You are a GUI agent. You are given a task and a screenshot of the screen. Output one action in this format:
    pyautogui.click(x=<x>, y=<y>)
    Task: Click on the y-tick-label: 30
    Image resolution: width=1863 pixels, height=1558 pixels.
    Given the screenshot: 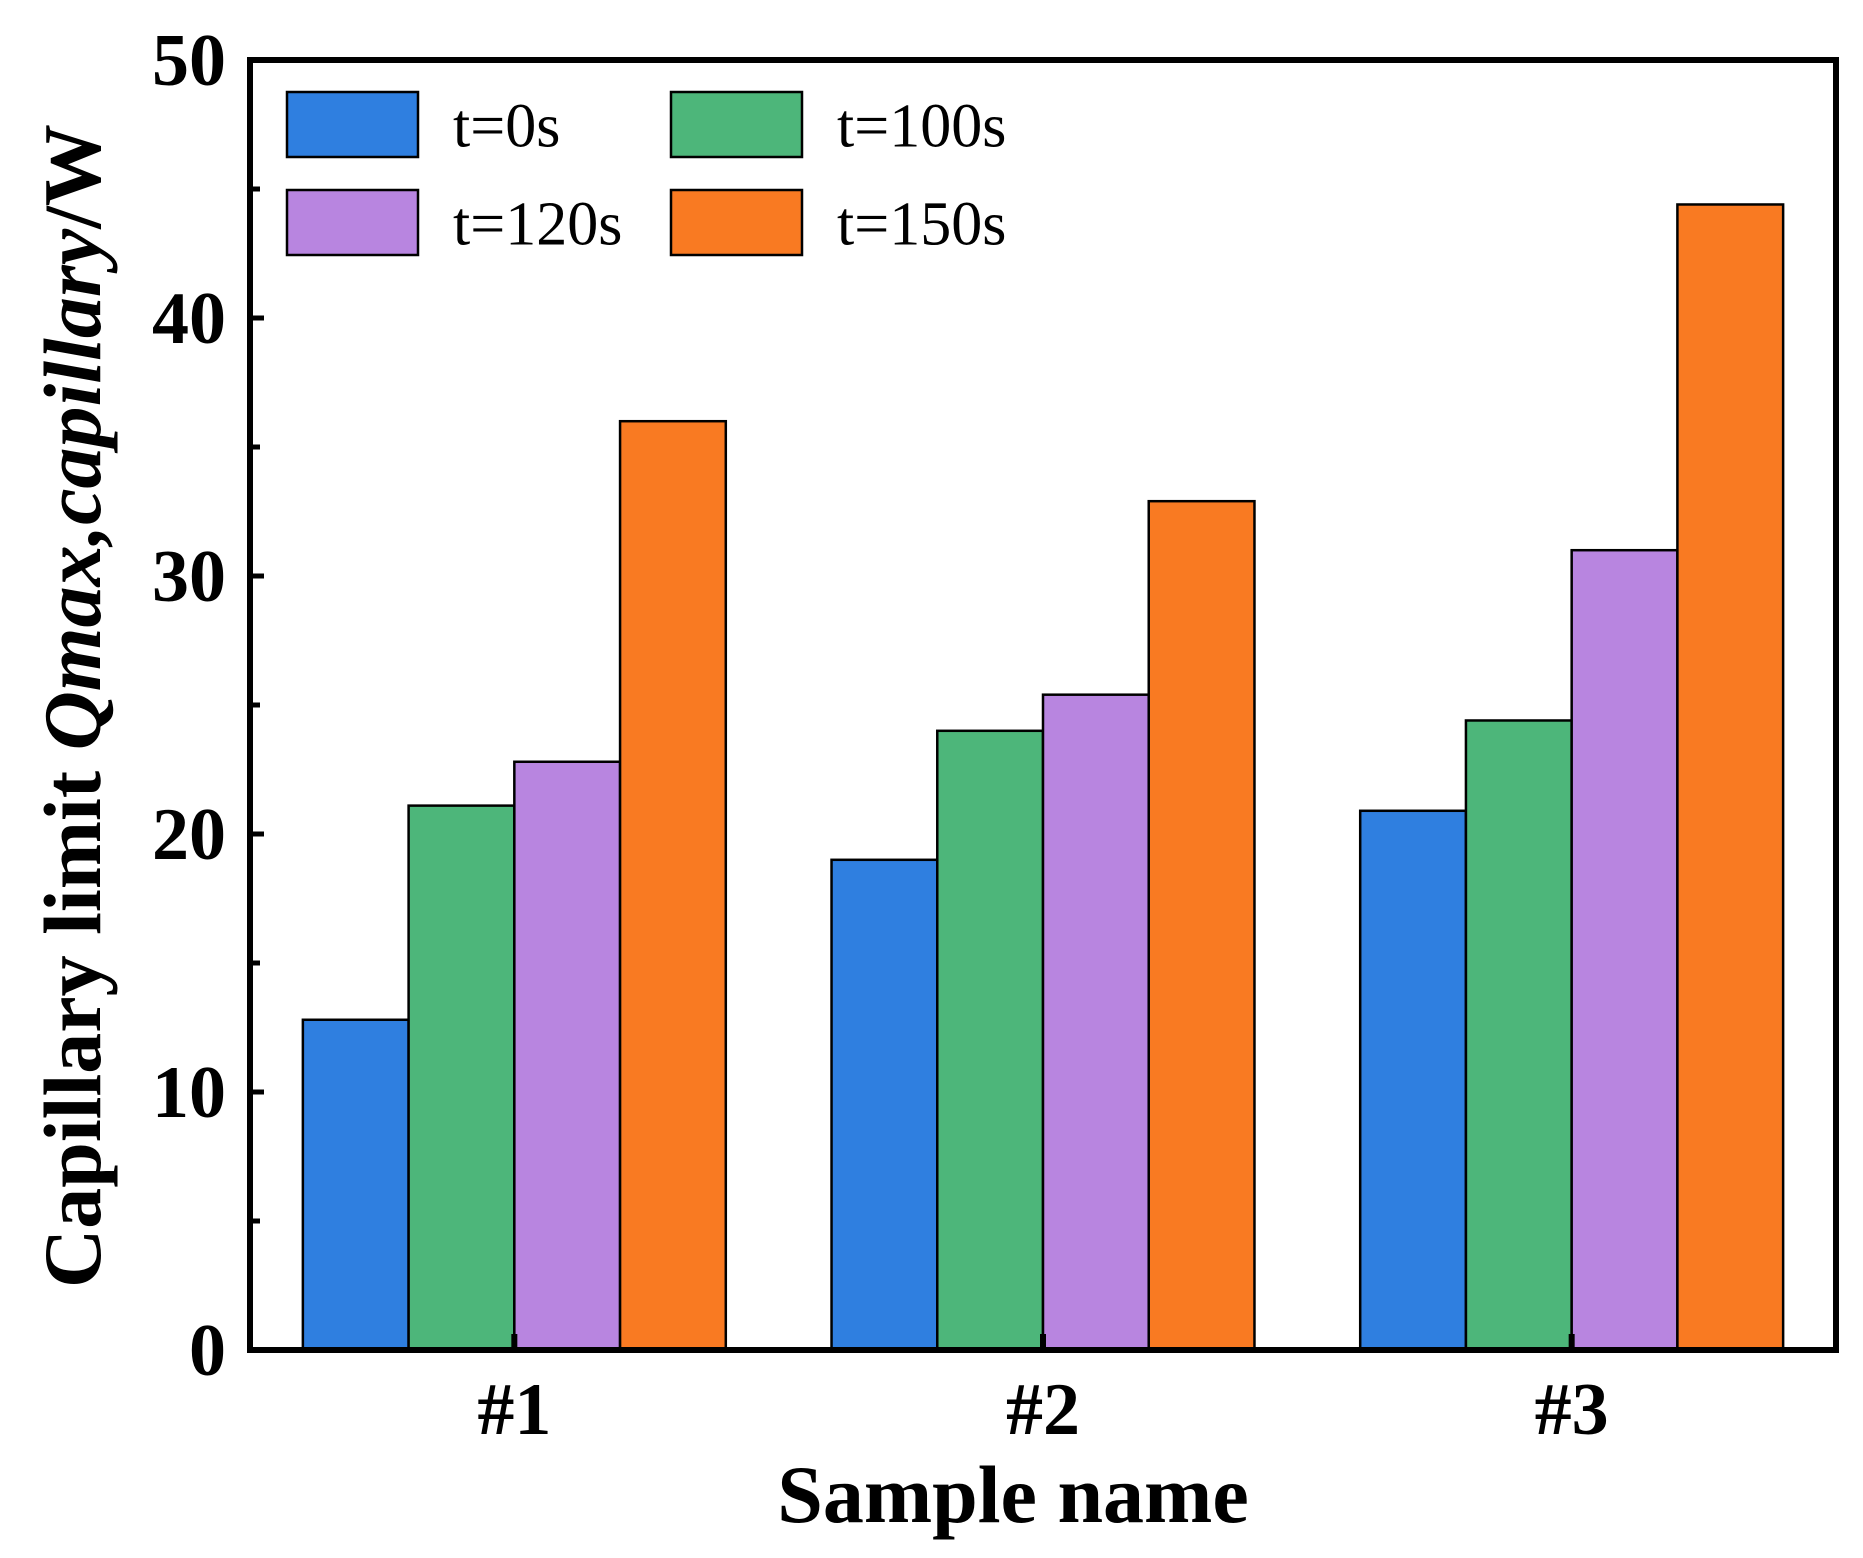 What is the action you would take?
    pyautogui.click(x=189, y=577)
    